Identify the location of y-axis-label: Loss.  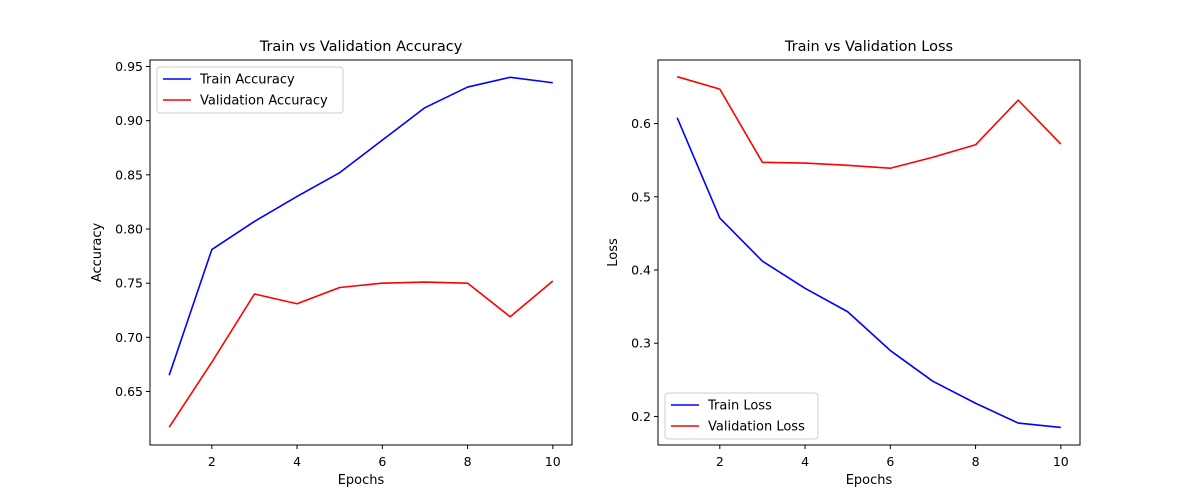
(613, 252).